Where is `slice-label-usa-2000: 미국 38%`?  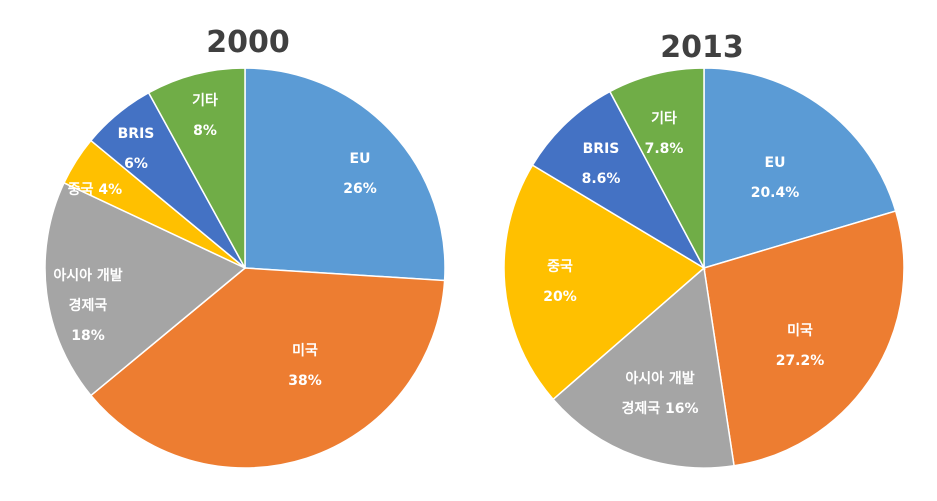
slice-label-usa-2000: 미국 38% is located at coordinates (305, 366).